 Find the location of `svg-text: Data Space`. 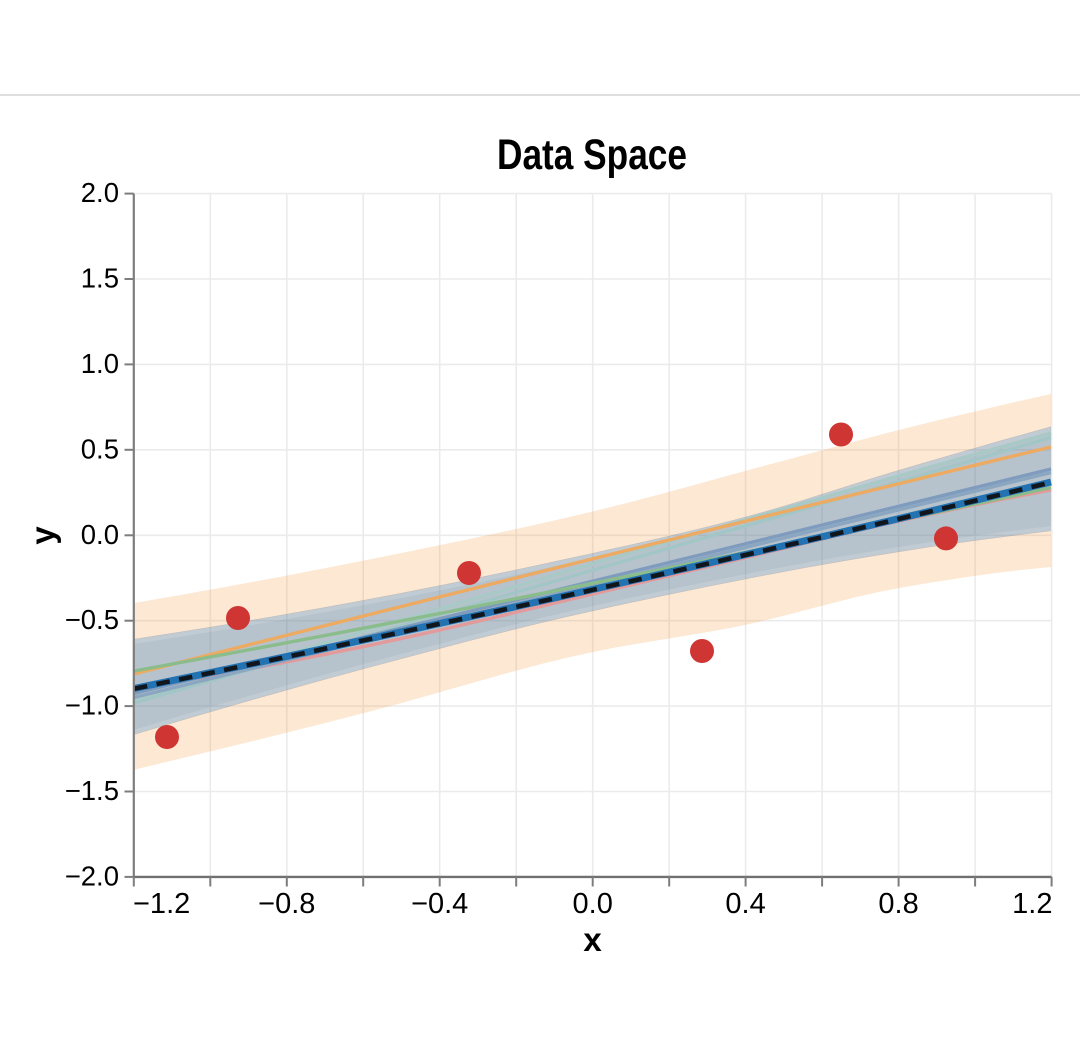

svg-text: Data Space is located at coordinates (592, 155).